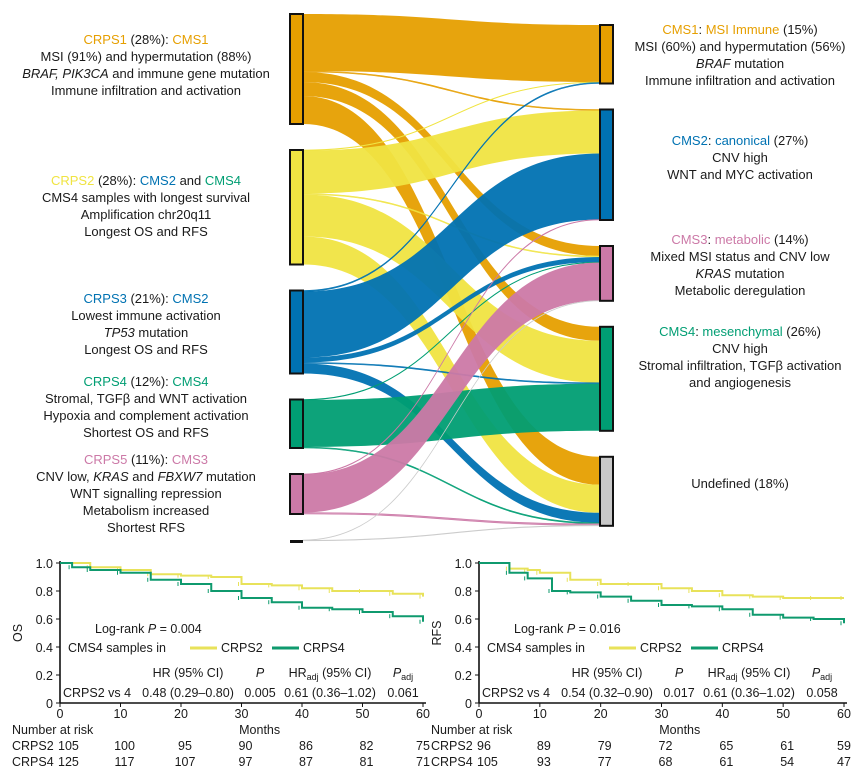  I want to click on node-unassigned, so click(296, 541).